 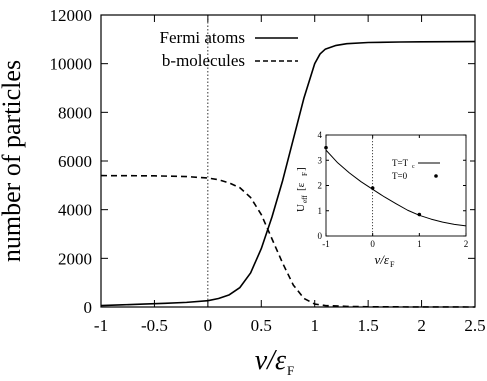 I want to click on main-x-tick-label: 2, so click(x=421, y=325).